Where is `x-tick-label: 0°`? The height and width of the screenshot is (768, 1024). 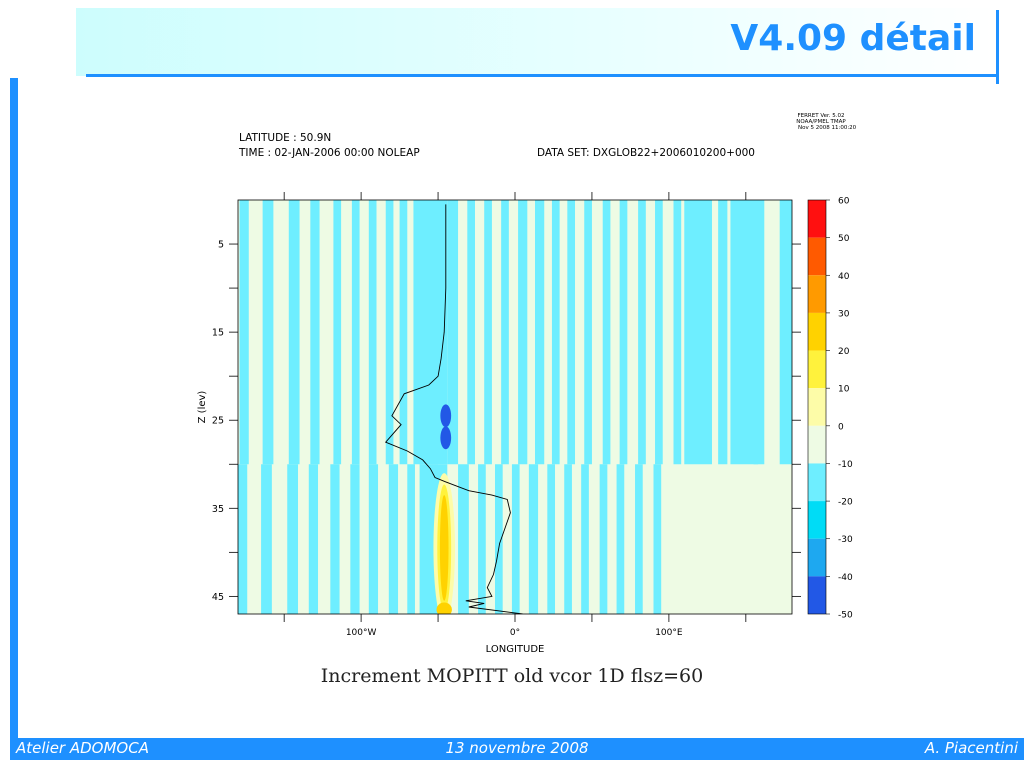
x-tick-label: 0° is located at coordinates (515, 633).